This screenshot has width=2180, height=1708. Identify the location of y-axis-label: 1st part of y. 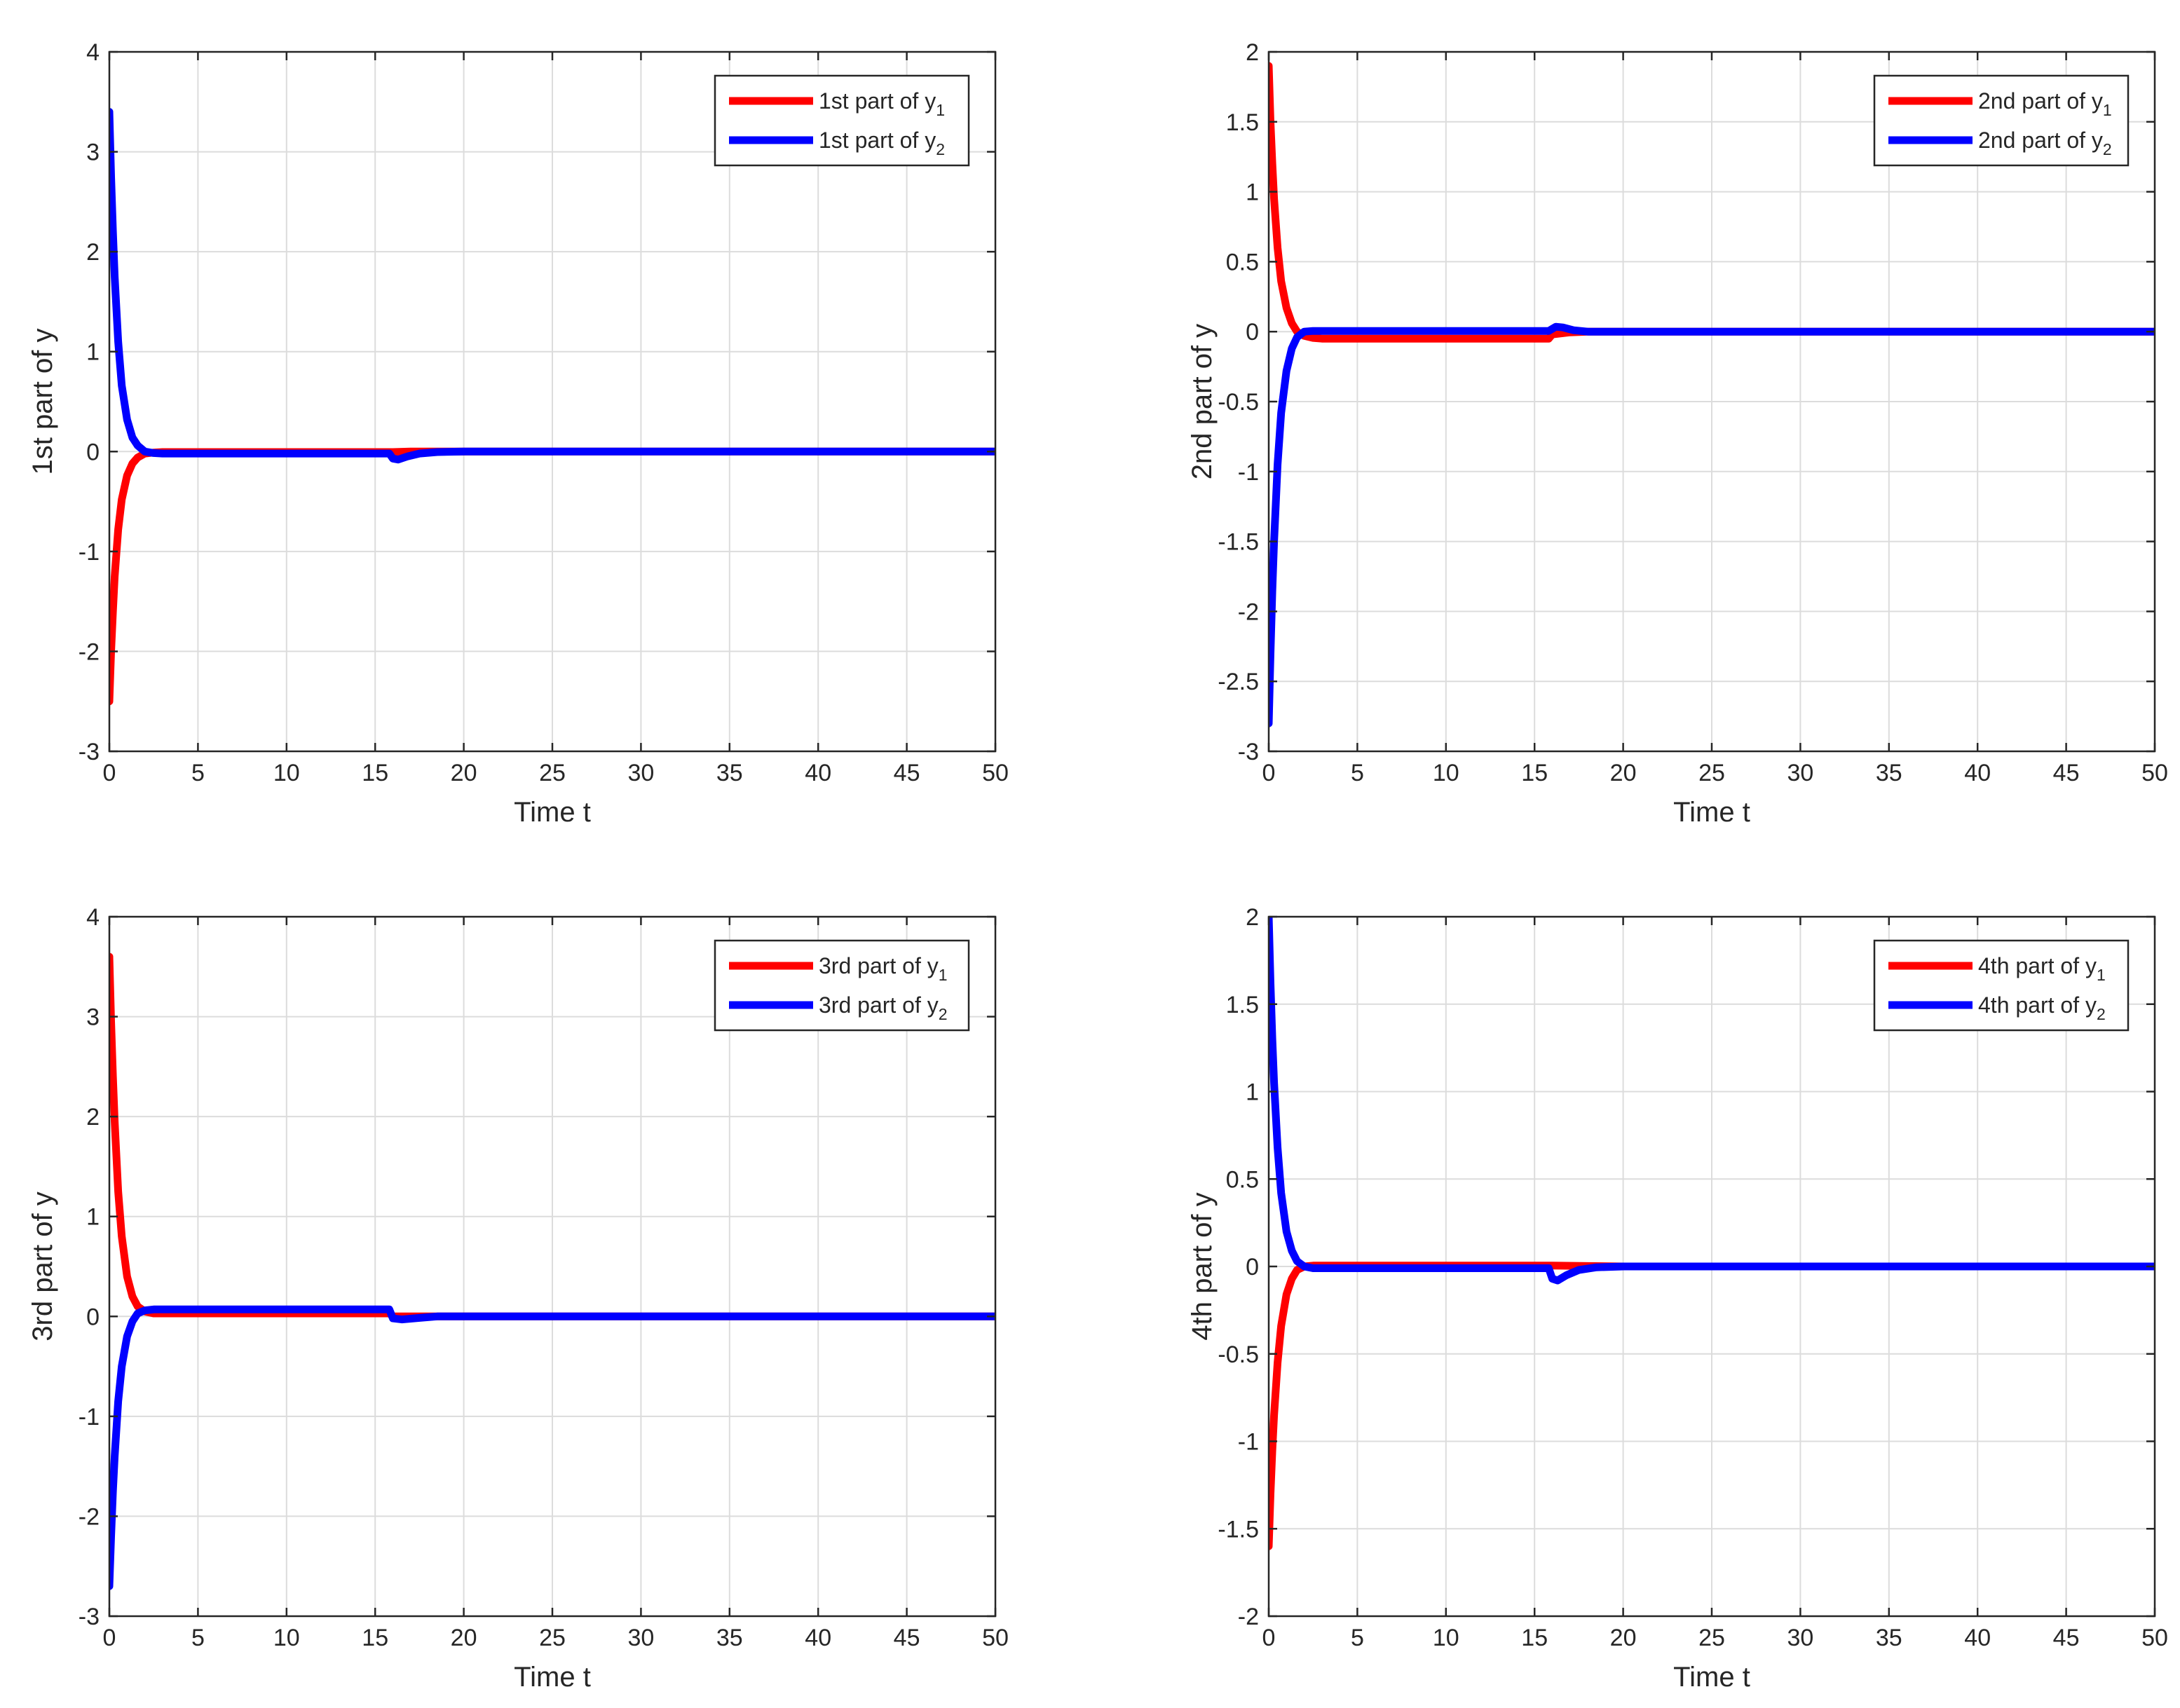
(42, 402).